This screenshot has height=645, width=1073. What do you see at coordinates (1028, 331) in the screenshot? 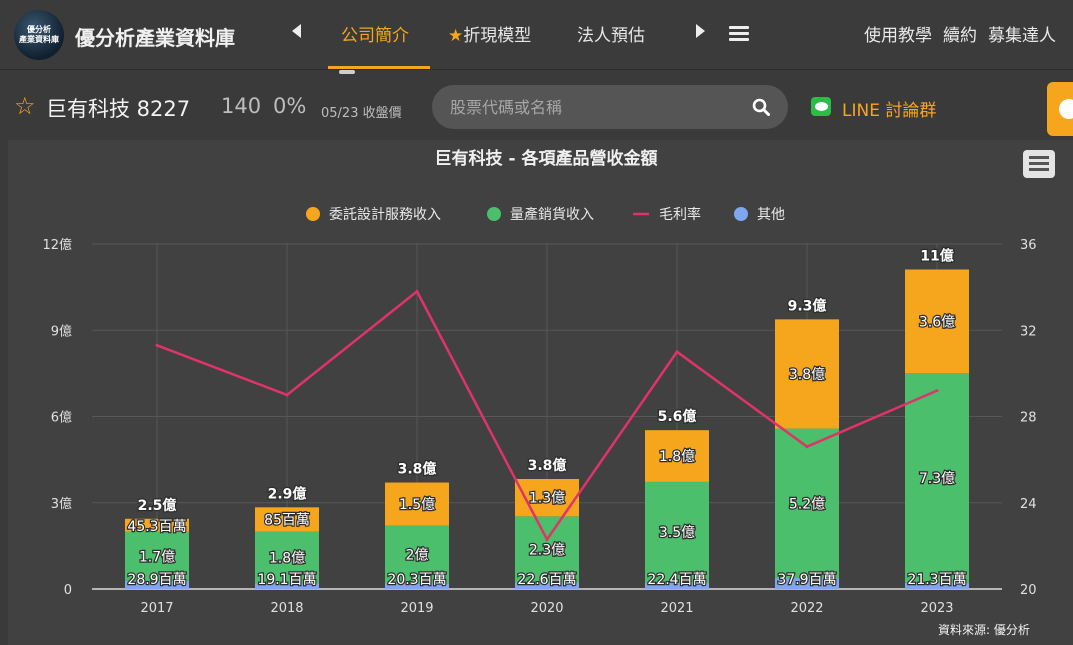
I see `y-right-tick-label: 32` at bounding box center [1028, 331].